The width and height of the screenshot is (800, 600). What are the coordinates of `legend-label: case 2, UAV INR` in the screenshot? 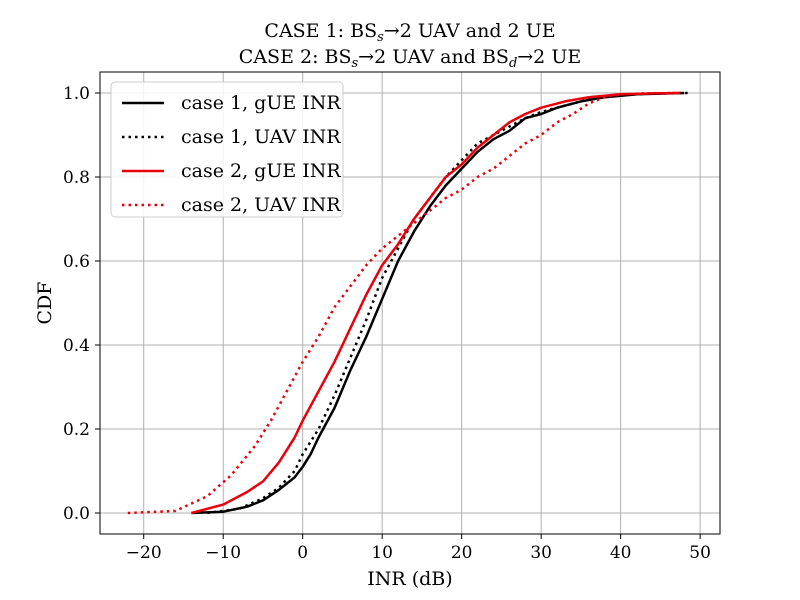 It's located at (261, 205).